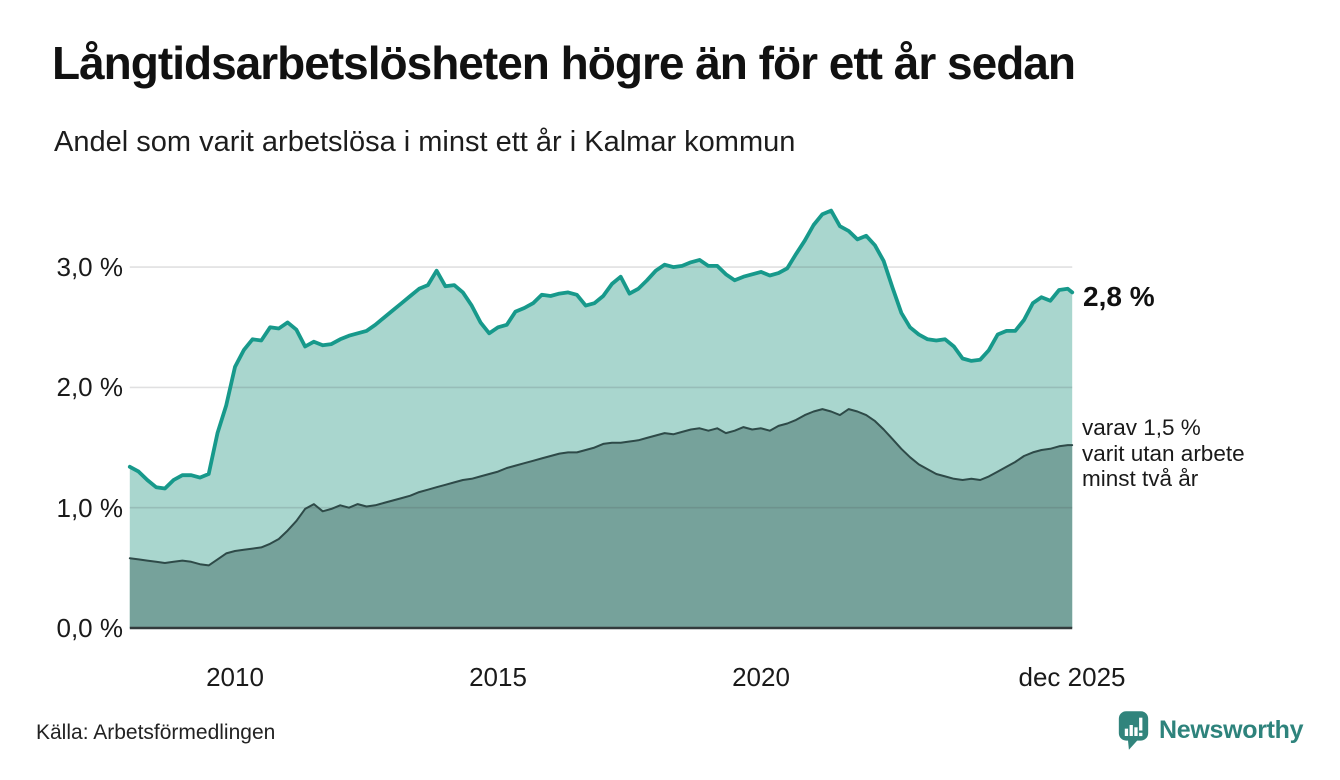  I want to click on end-value-annotation: 2,8 %, so click(1119, 296).